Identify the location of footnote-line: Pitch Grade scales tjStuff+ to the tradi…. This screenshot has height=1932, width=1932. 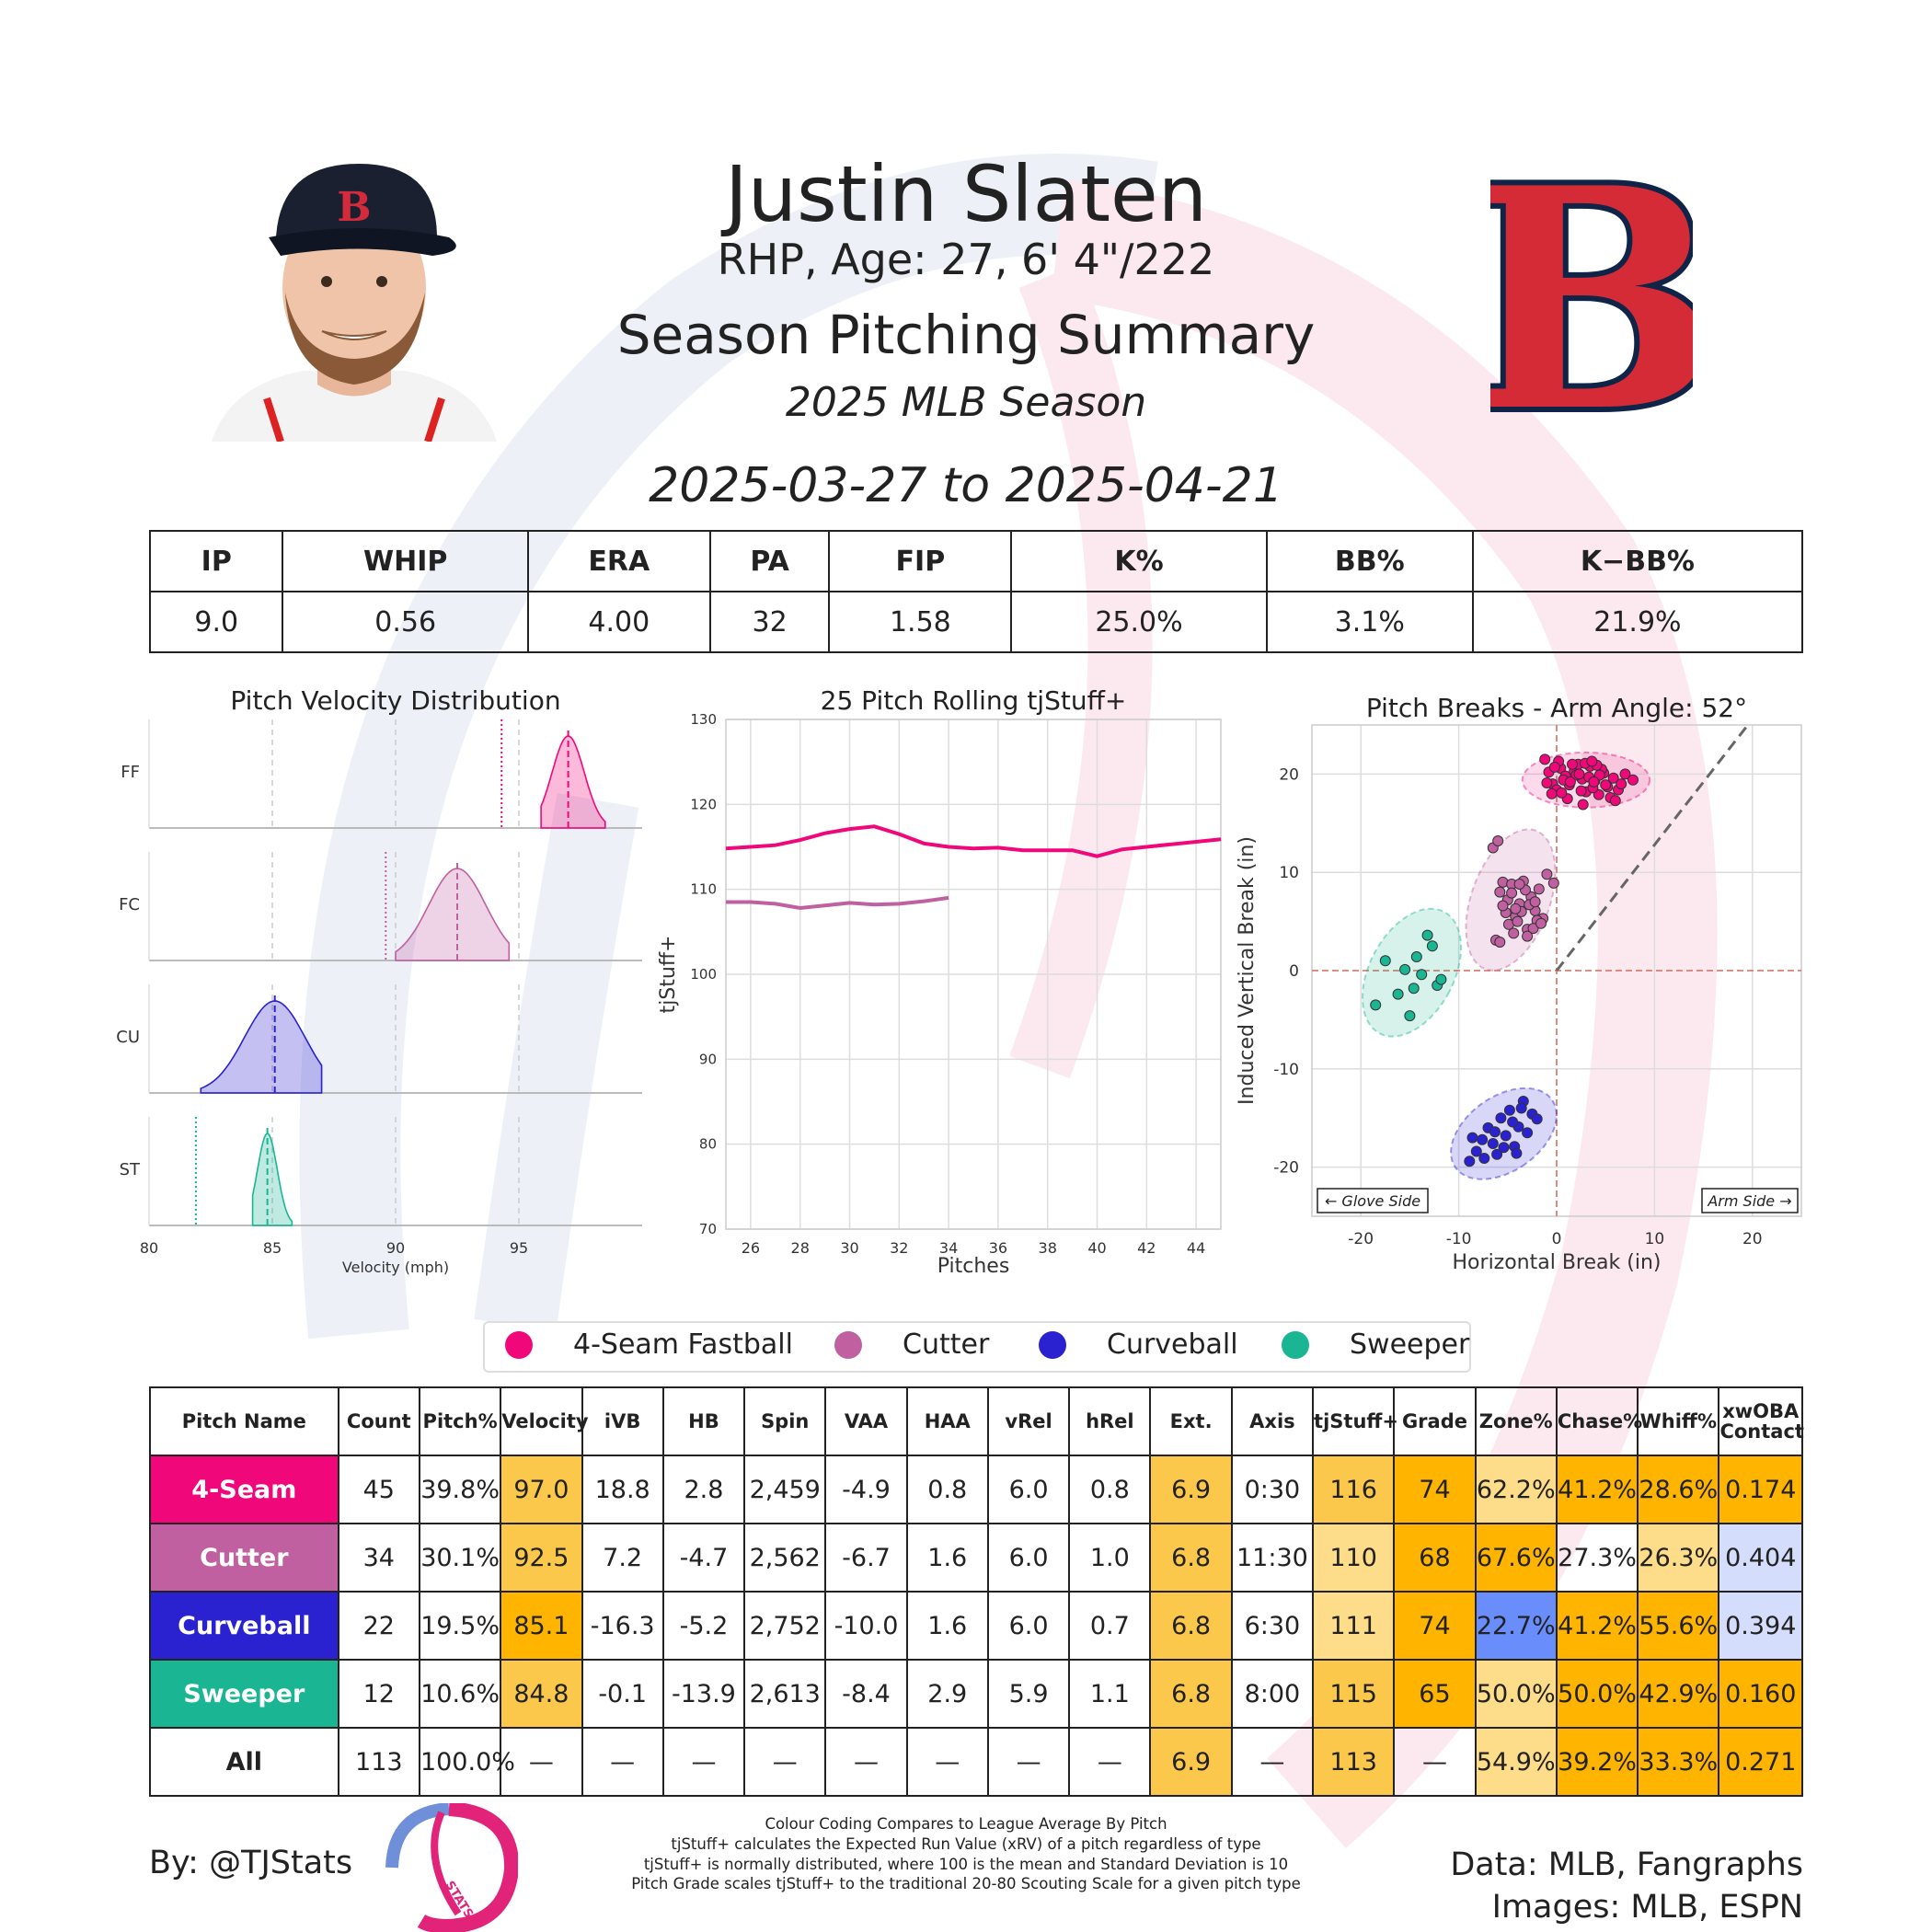
(966, 1884).